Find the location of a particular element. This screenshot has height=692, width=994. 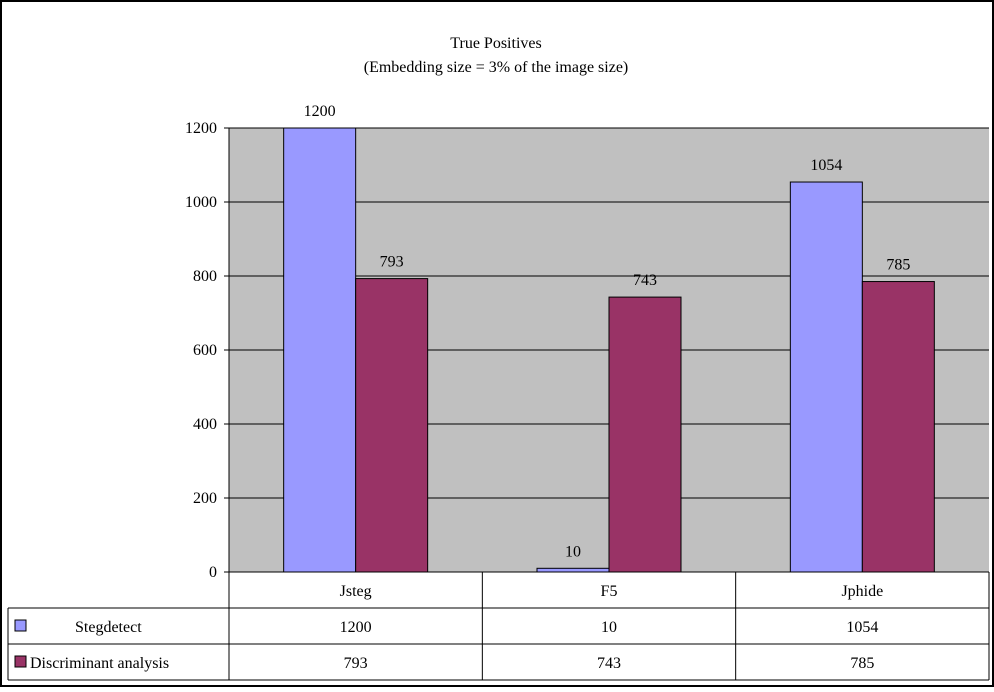

bar-stegdetect-jsteg is located at coordinates (320, 350).